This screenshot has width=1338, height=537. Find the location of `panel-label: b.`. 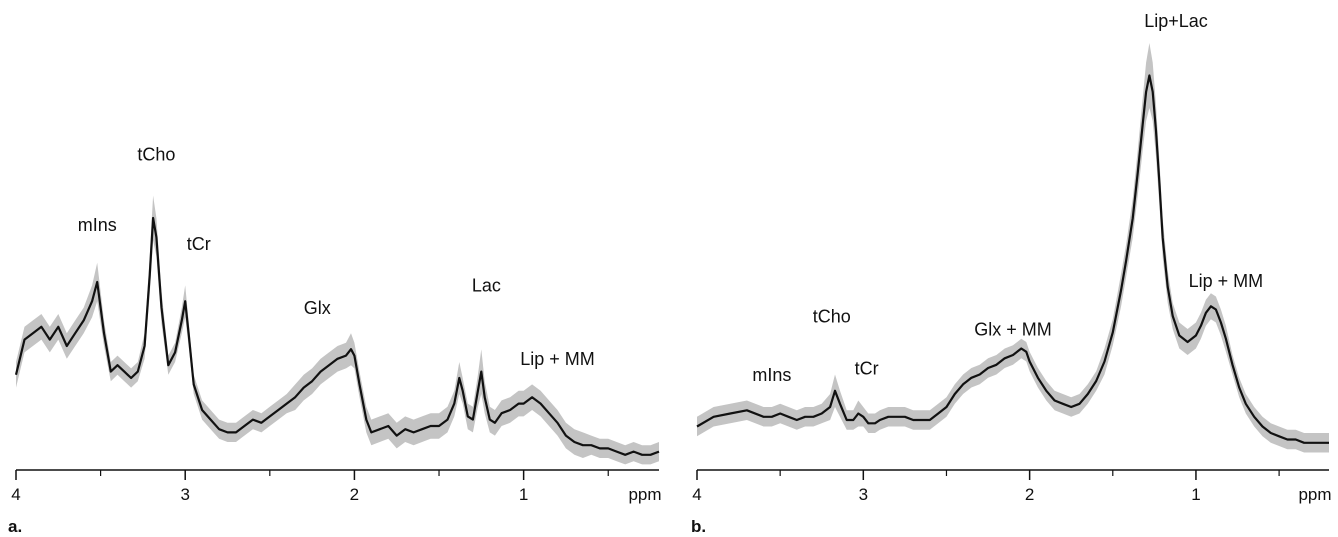

panel-label: b. is located at coordinates (698, 526).